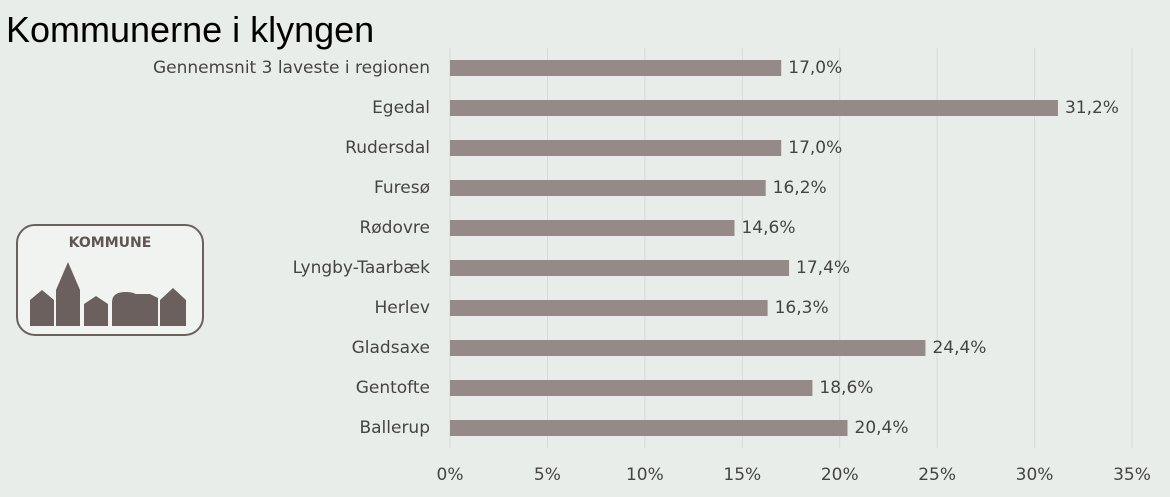 The image size is (1170, 497). What do you see at coordinates (393, 388) in the screenshot?
I see `y-tick-label: Gentofte` at bounding box center [393, 388].